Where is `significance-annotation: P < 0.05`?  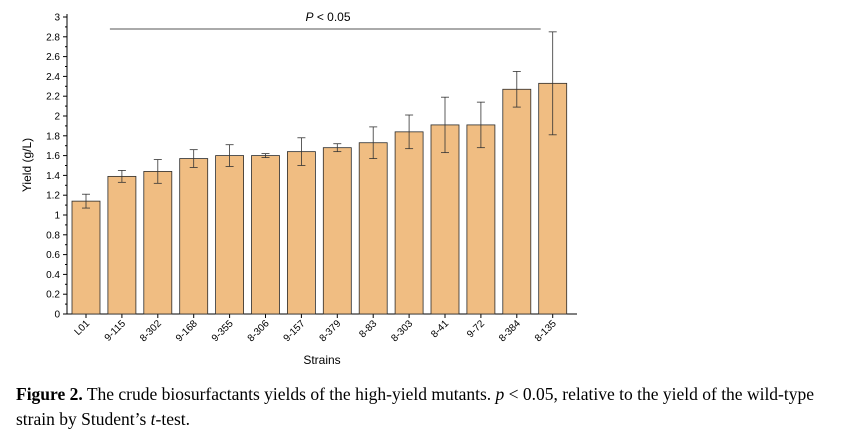
significance-annotation: P < 0.05 is located at coordinates (325, 20).